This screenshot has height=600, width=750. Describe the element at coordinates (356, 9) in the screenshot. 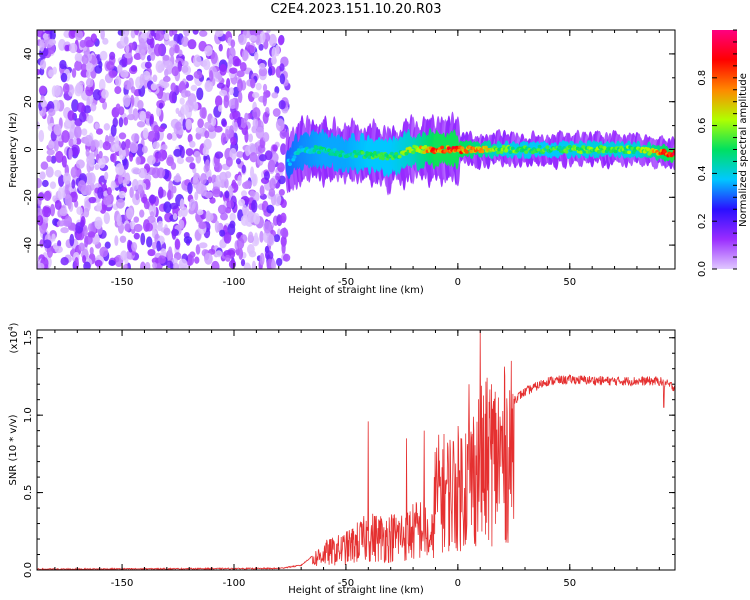

I see `figure-title: C2E4.2023.151.10.20.R03` at that location.